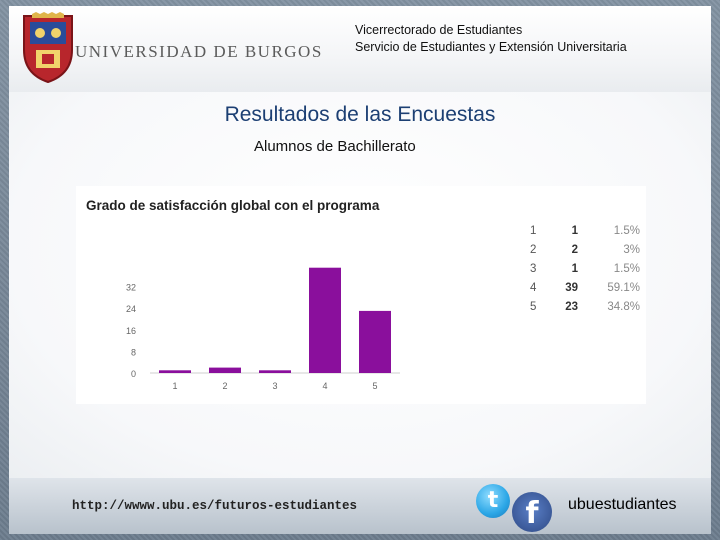 This screenshot has width=720, height=540. I want to click on footer-band, so click(360, 506).